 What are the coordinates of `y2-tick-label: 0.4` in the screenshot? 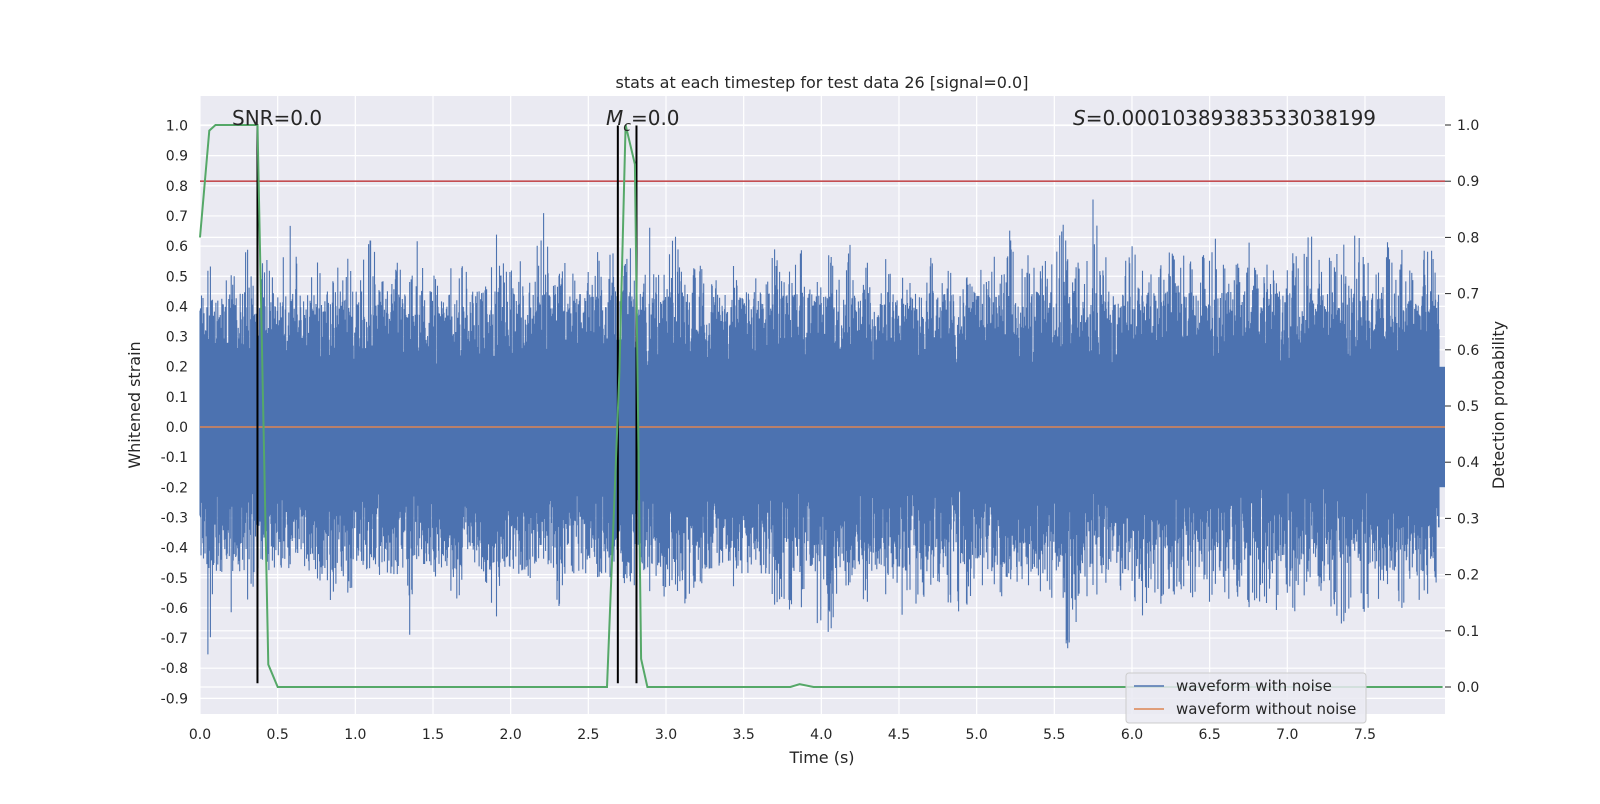 It's located at (1468, 463).